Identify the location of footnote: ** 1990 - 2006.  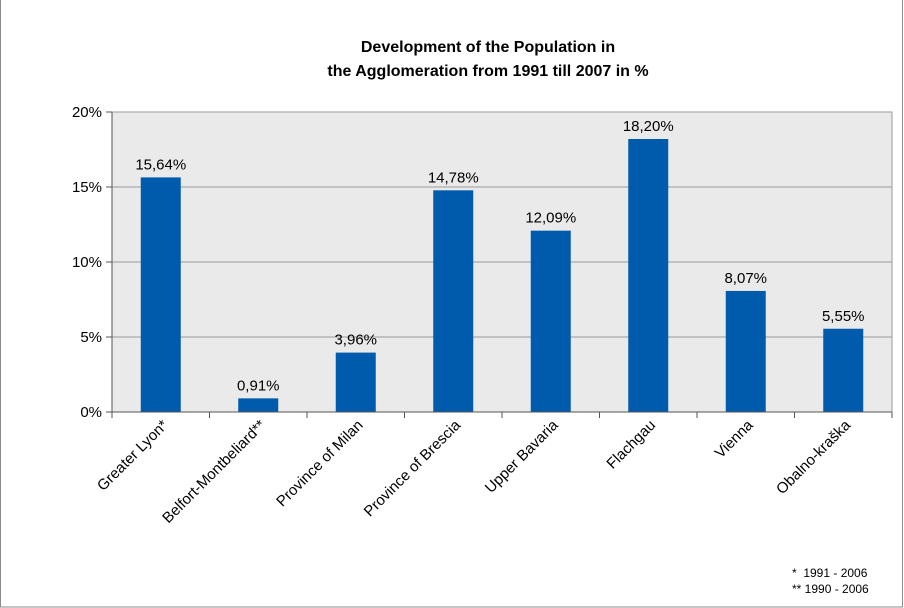
(830, 589).